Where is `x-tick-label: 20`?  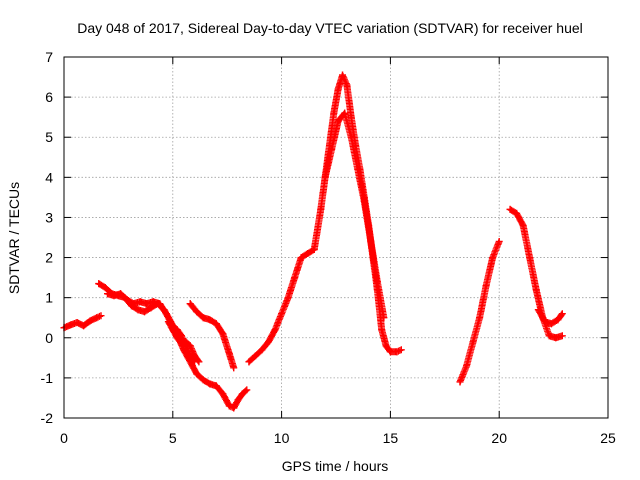
x-tick-label: 20 is located at coordinates (499, 438).